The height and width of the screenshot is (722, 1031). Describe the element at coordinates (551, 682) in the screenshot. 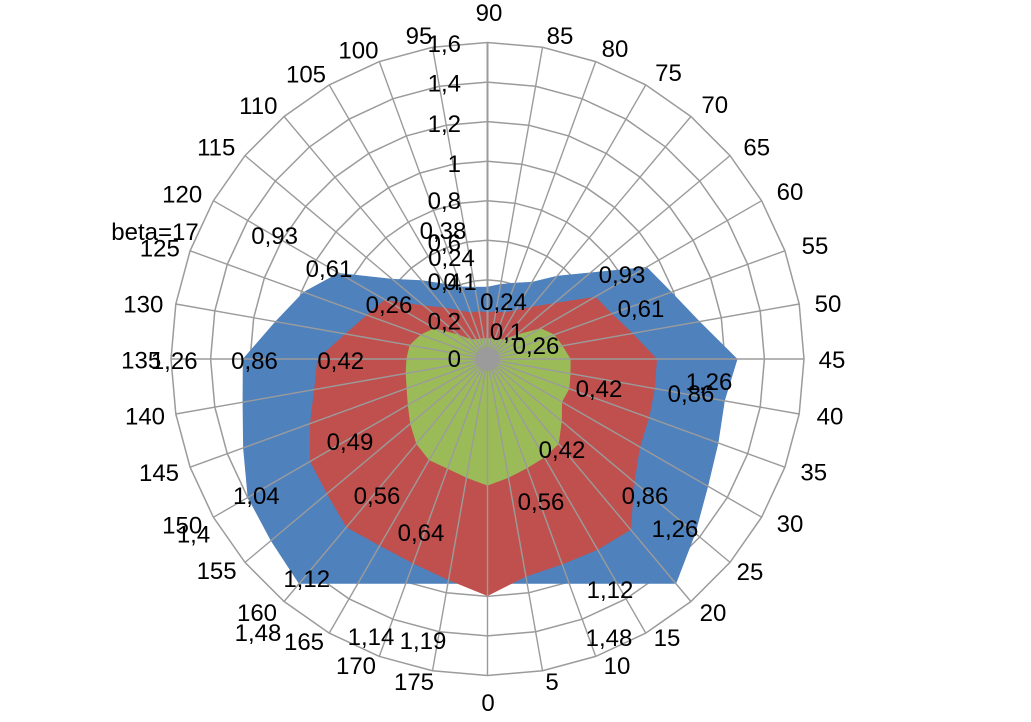

I see `svg-text: 5` at that location.